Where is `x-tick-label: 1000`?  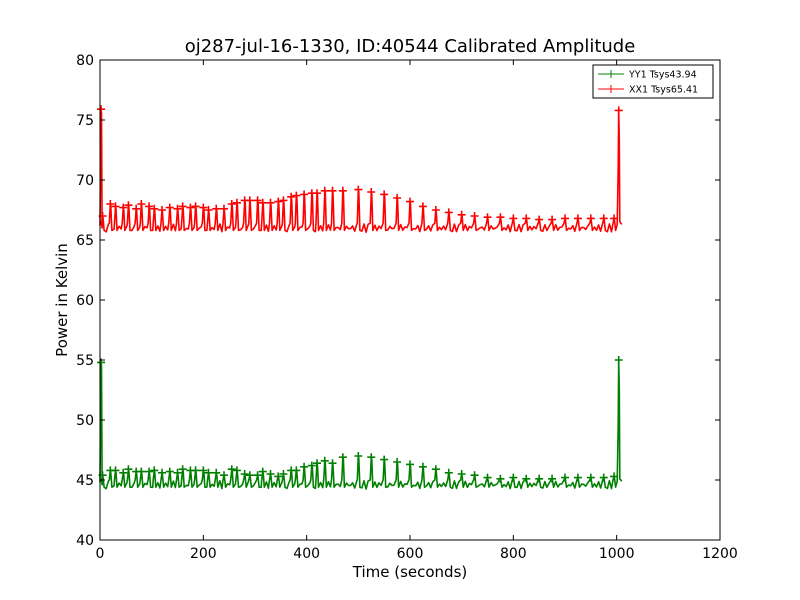 x-tick-label: 1000 is located at coordinates (617, 554).